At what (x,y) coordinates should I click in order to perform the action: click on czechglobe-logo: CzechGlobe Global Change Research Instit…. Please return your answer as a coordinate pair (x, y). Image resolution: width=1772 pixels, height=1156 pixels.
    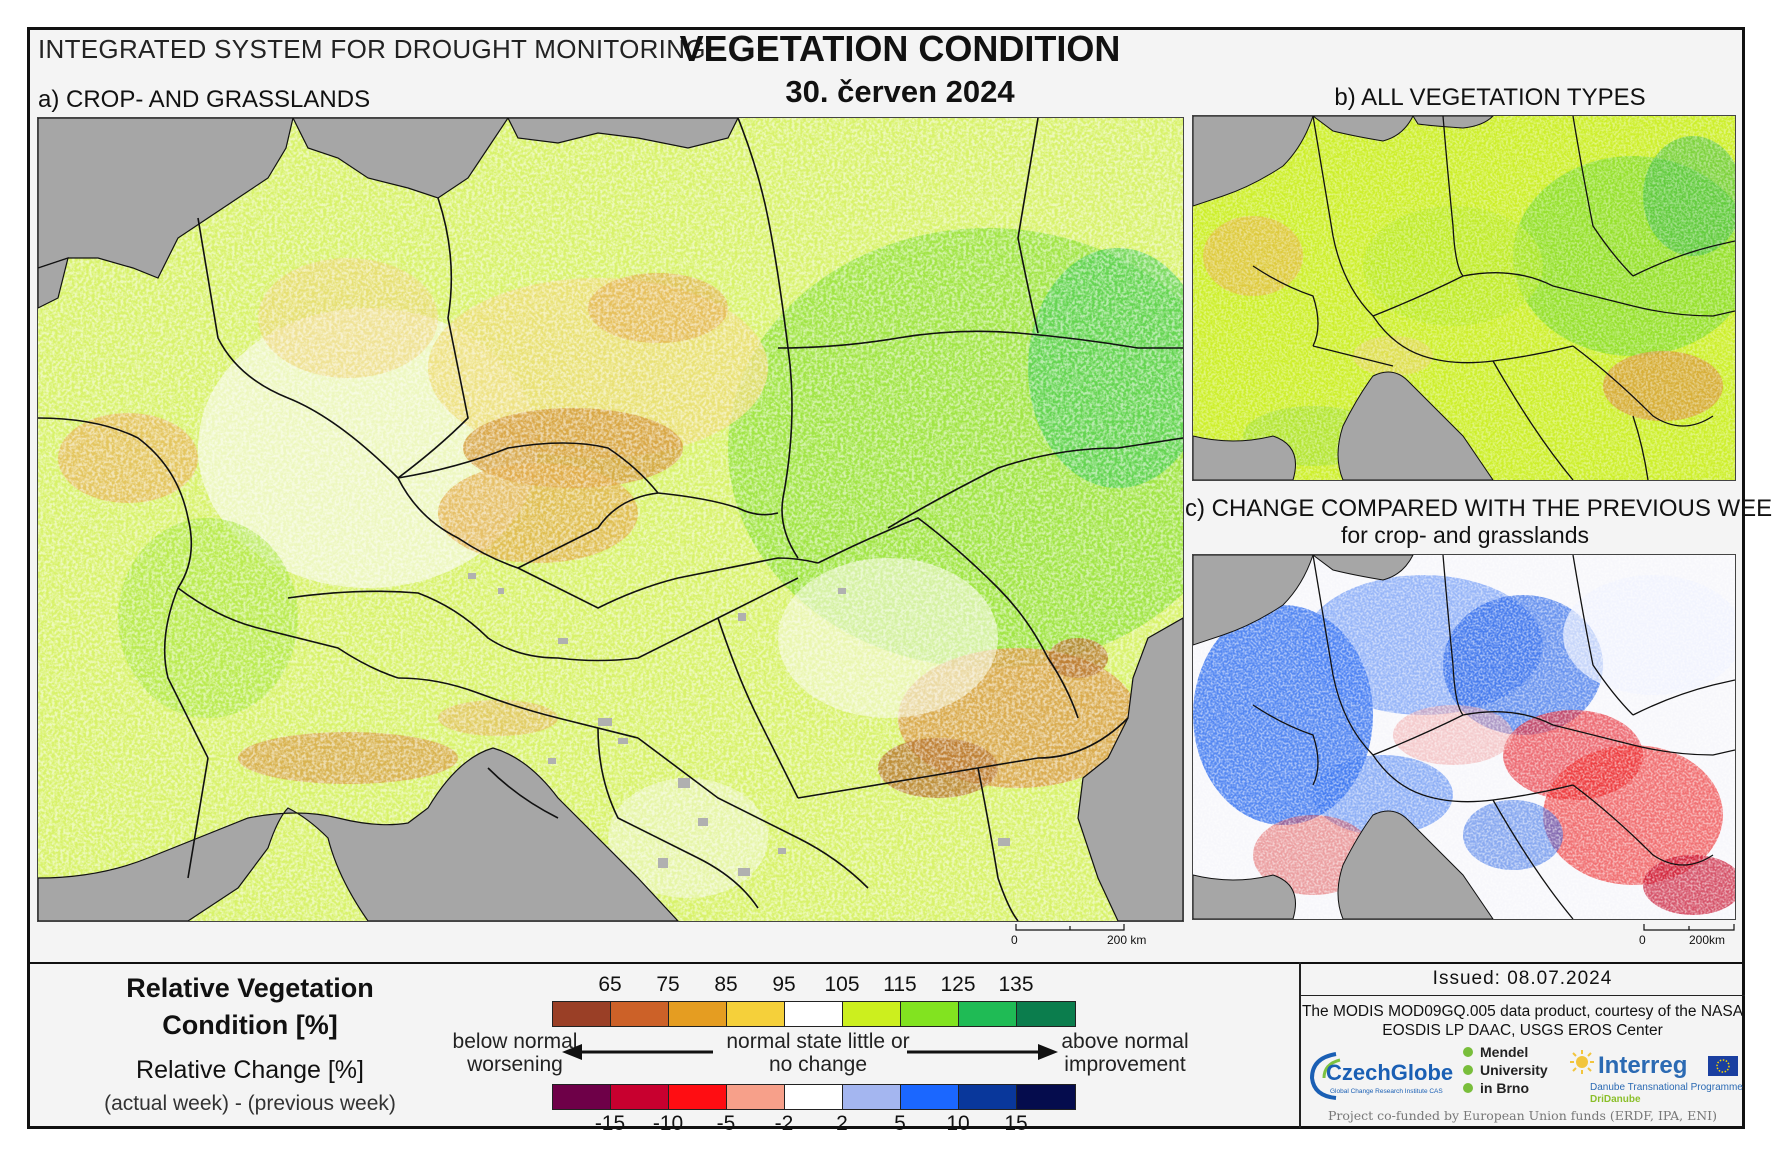
    Looking at the image, I should click on (1381, 1076).